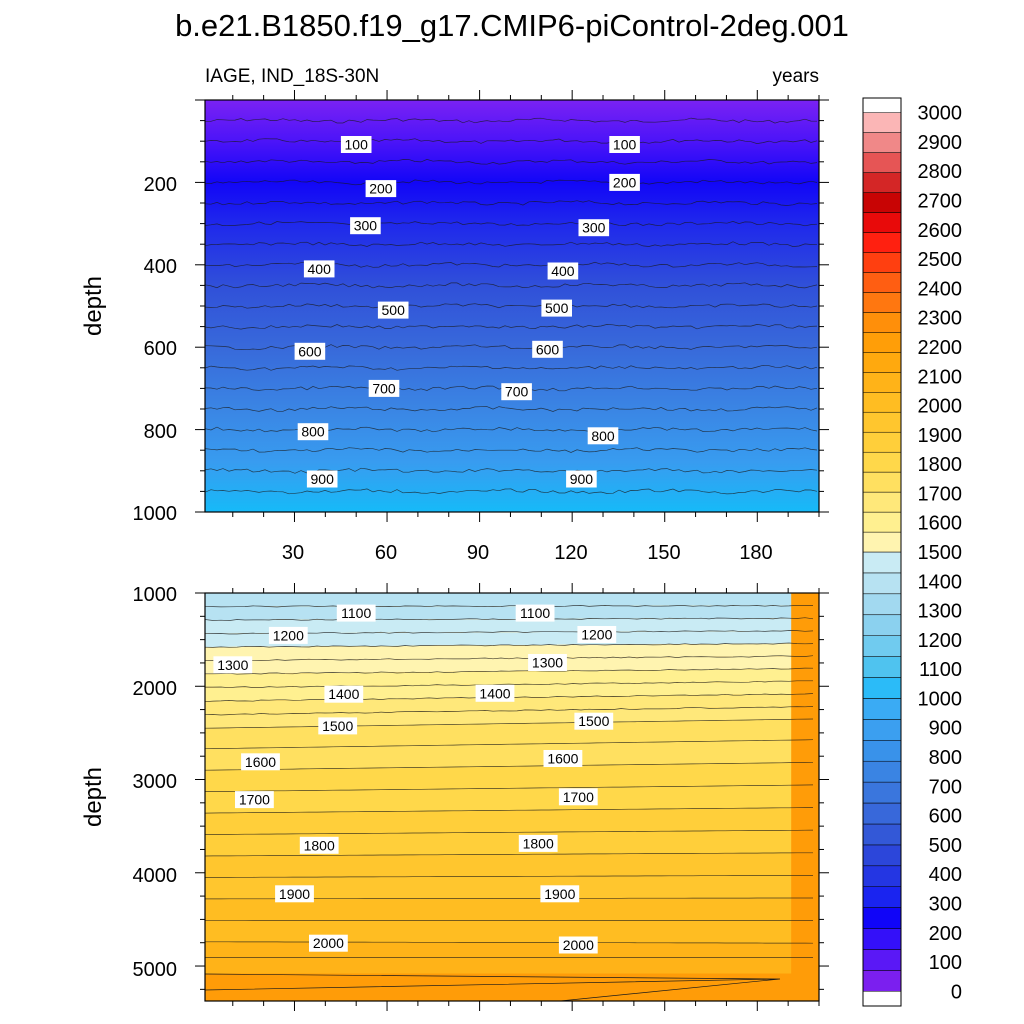 This screenshot has width=1024, height=1024. Describe the element at coordinates (663, 553) in the screenshot. I see `x-tick-150: 150` at that location.